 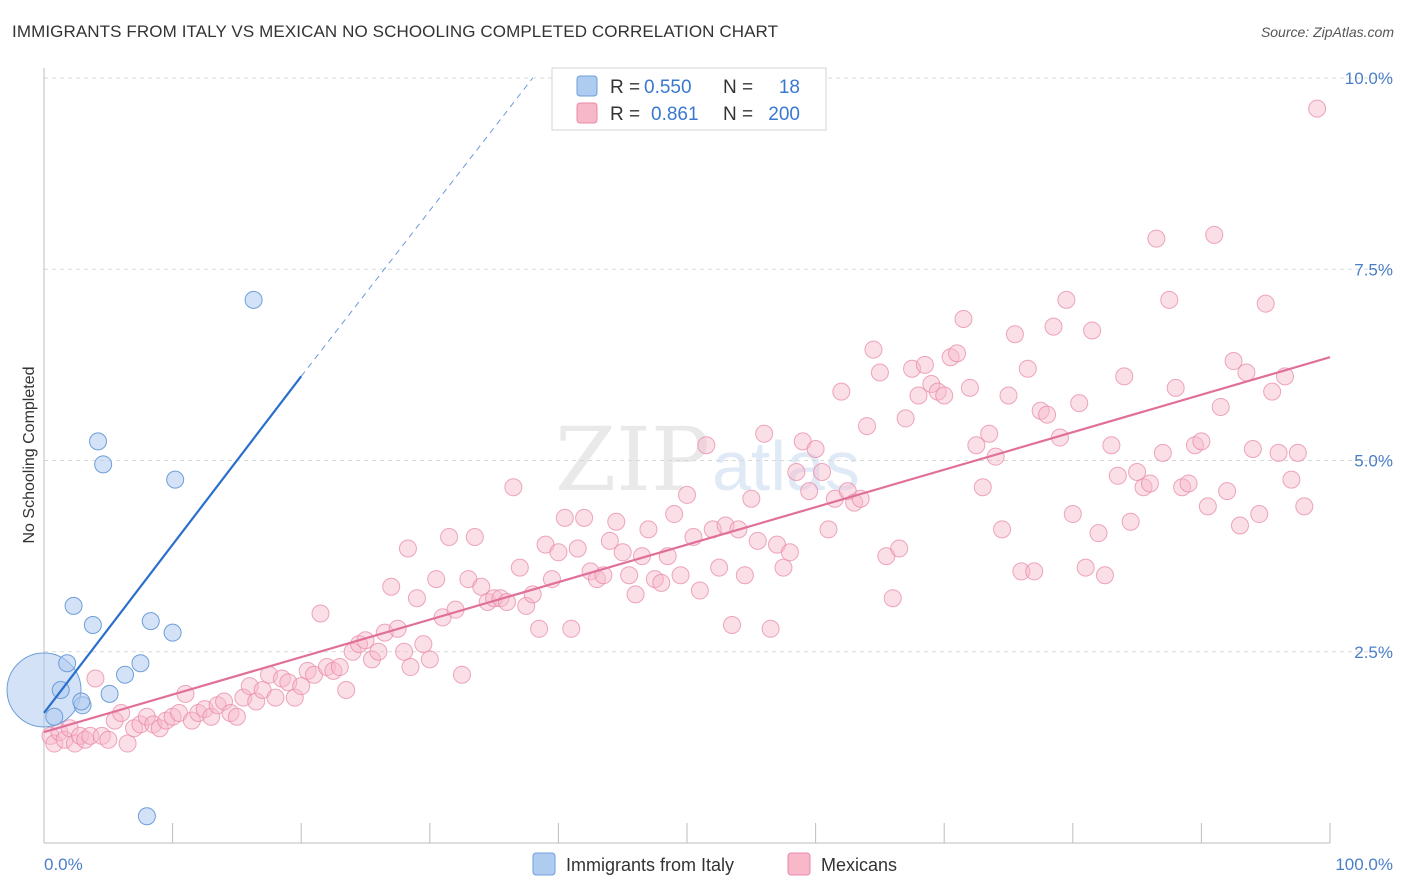 What do you see at coordinates (1373, 269) in the screenshot?
I see `y-tick-label-2: 7.5%` at bounding box center [1373, 269].